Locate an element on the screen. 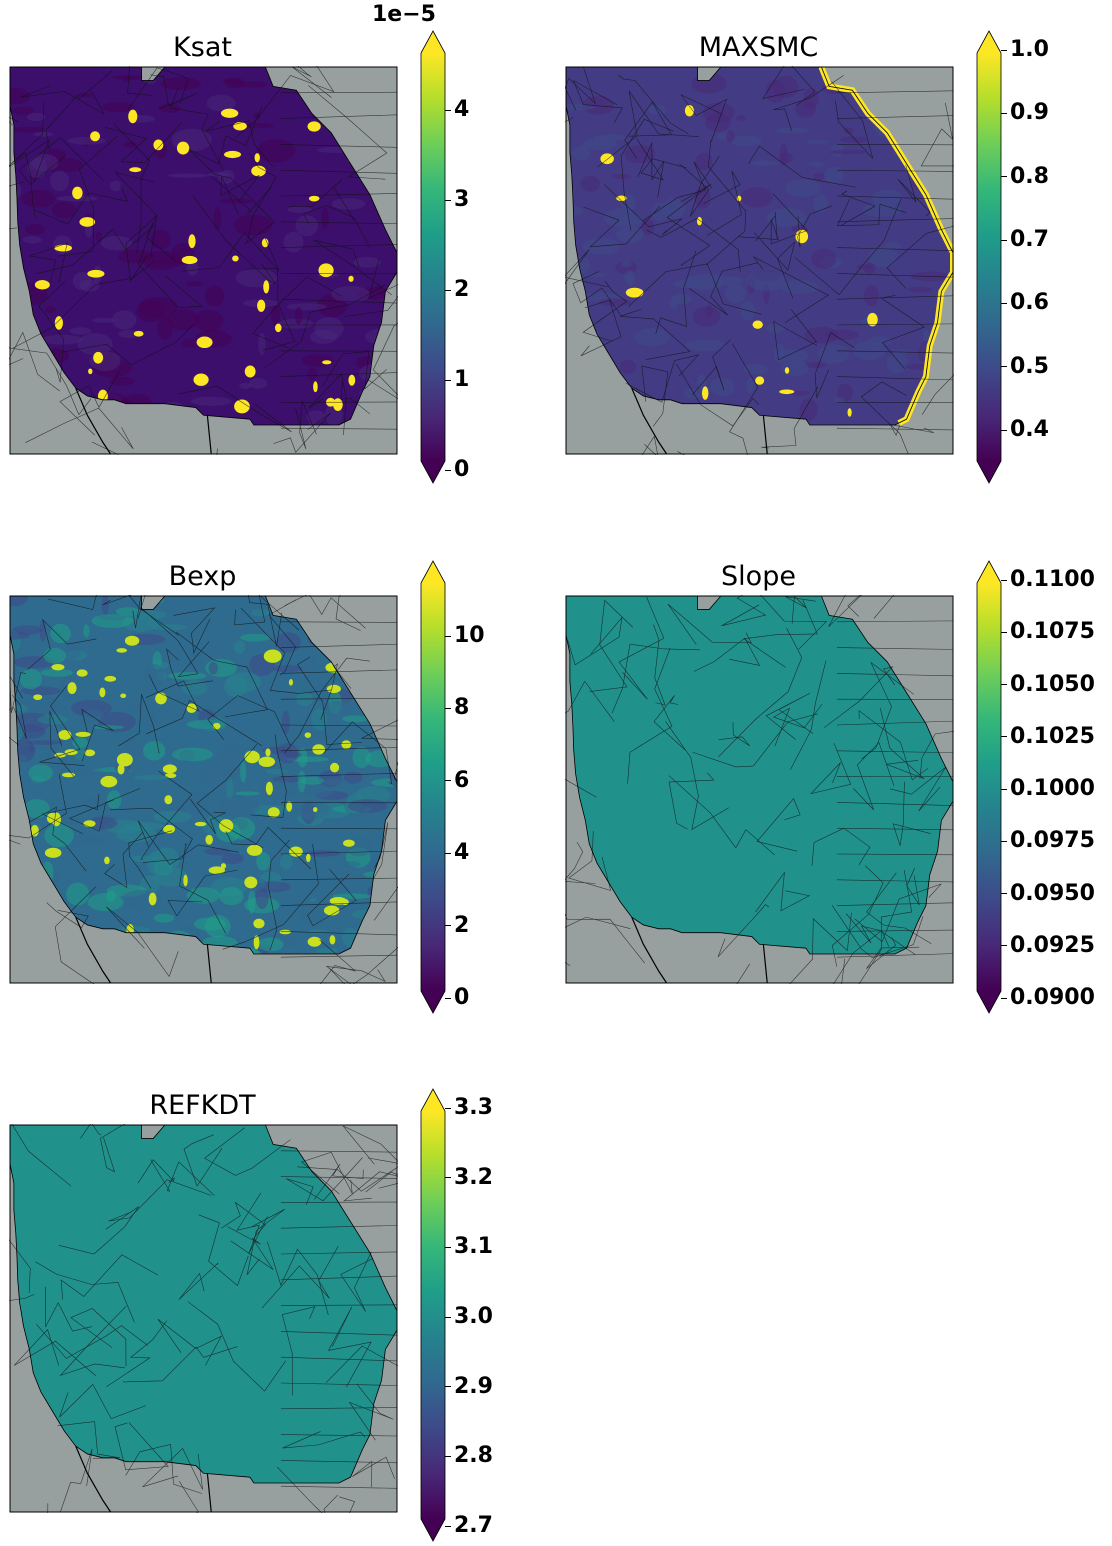 This screenshot has height=1546, width=1112. colorbar-tick-label: 8 is located at coordinates (462, 708).